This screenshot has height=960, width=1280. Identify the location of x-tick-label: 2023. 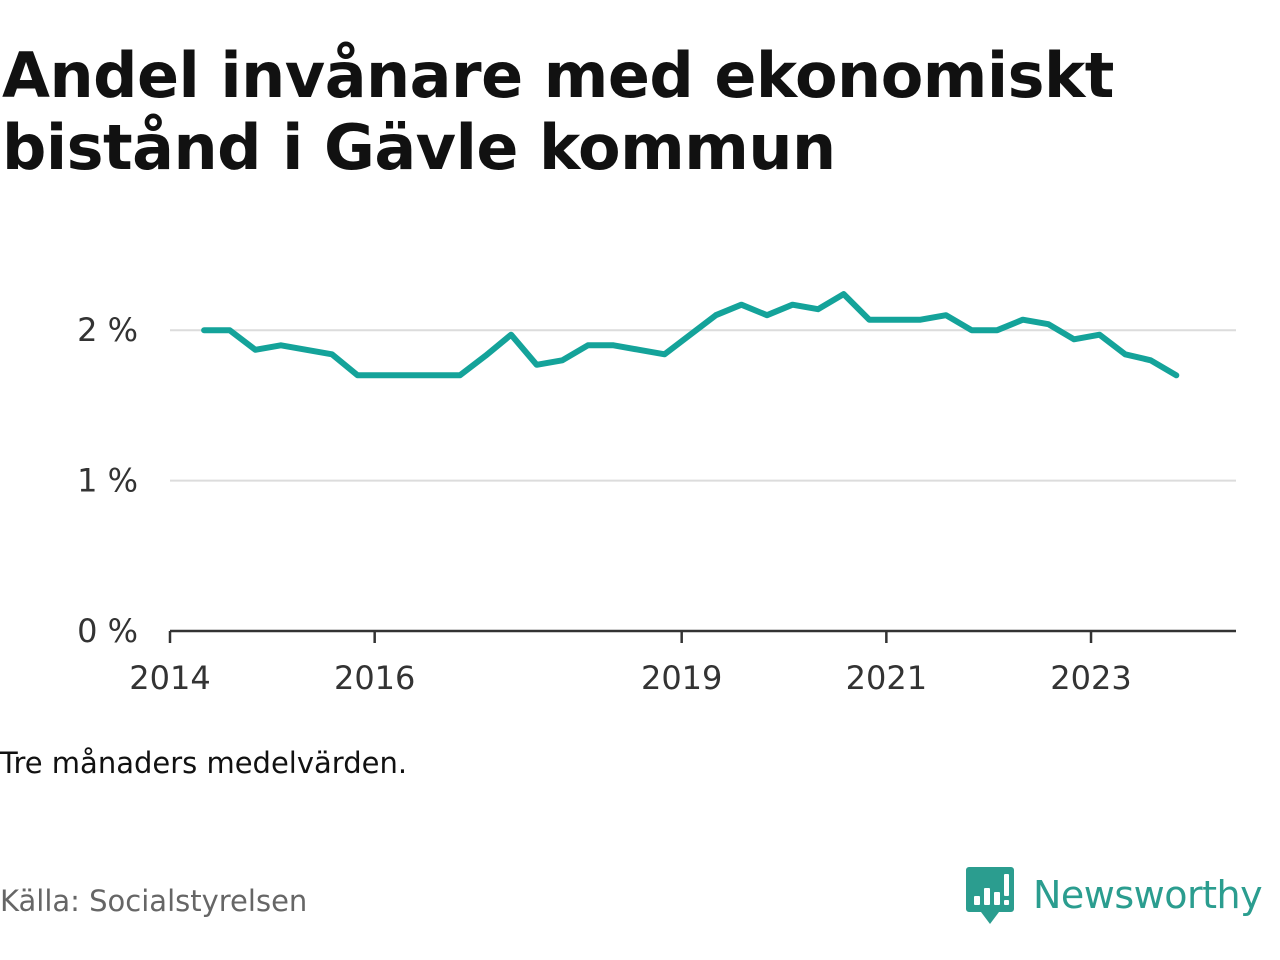
(1090, 678).